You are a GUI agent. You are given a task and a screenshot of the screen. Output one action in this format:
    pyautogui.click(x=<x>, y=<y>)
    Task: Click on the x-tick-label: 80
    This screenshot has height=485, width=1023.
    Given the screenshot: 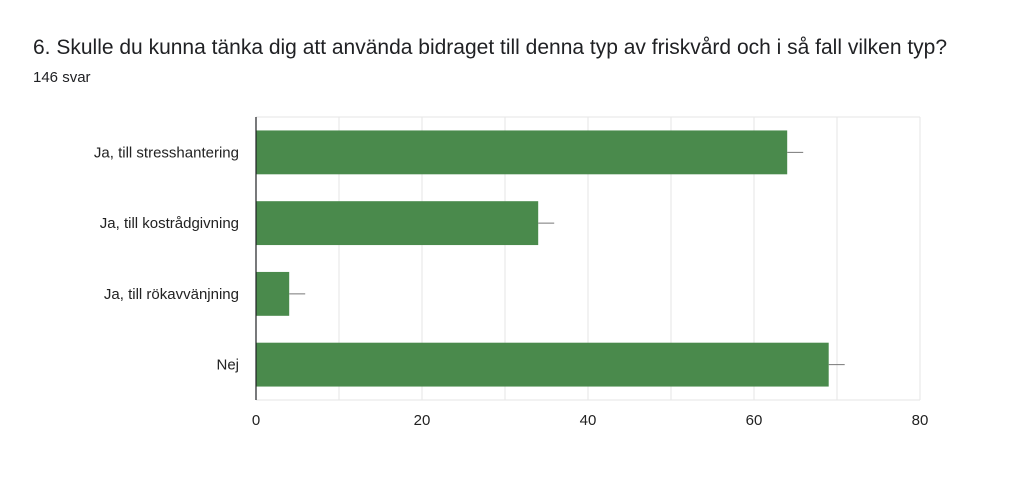 What is the action you would take?
    pyautogui.click(x=920, y=420)
    